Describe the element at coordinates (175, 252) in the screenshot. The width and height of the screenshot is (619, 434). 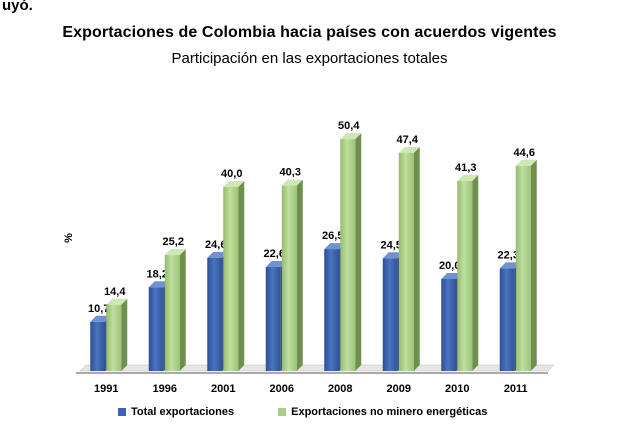
I see `bar-top-no-minero-1996` at that location.